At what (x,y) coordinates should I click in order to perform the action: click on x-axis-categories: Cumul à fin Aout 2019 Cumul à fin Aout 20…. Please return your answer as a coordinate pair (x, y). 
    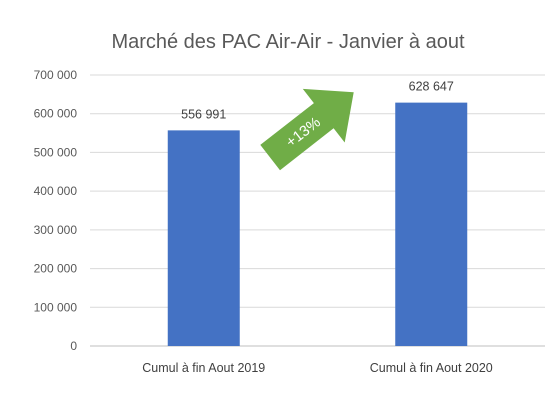
    Looking at the image, I should click on (317, 368).